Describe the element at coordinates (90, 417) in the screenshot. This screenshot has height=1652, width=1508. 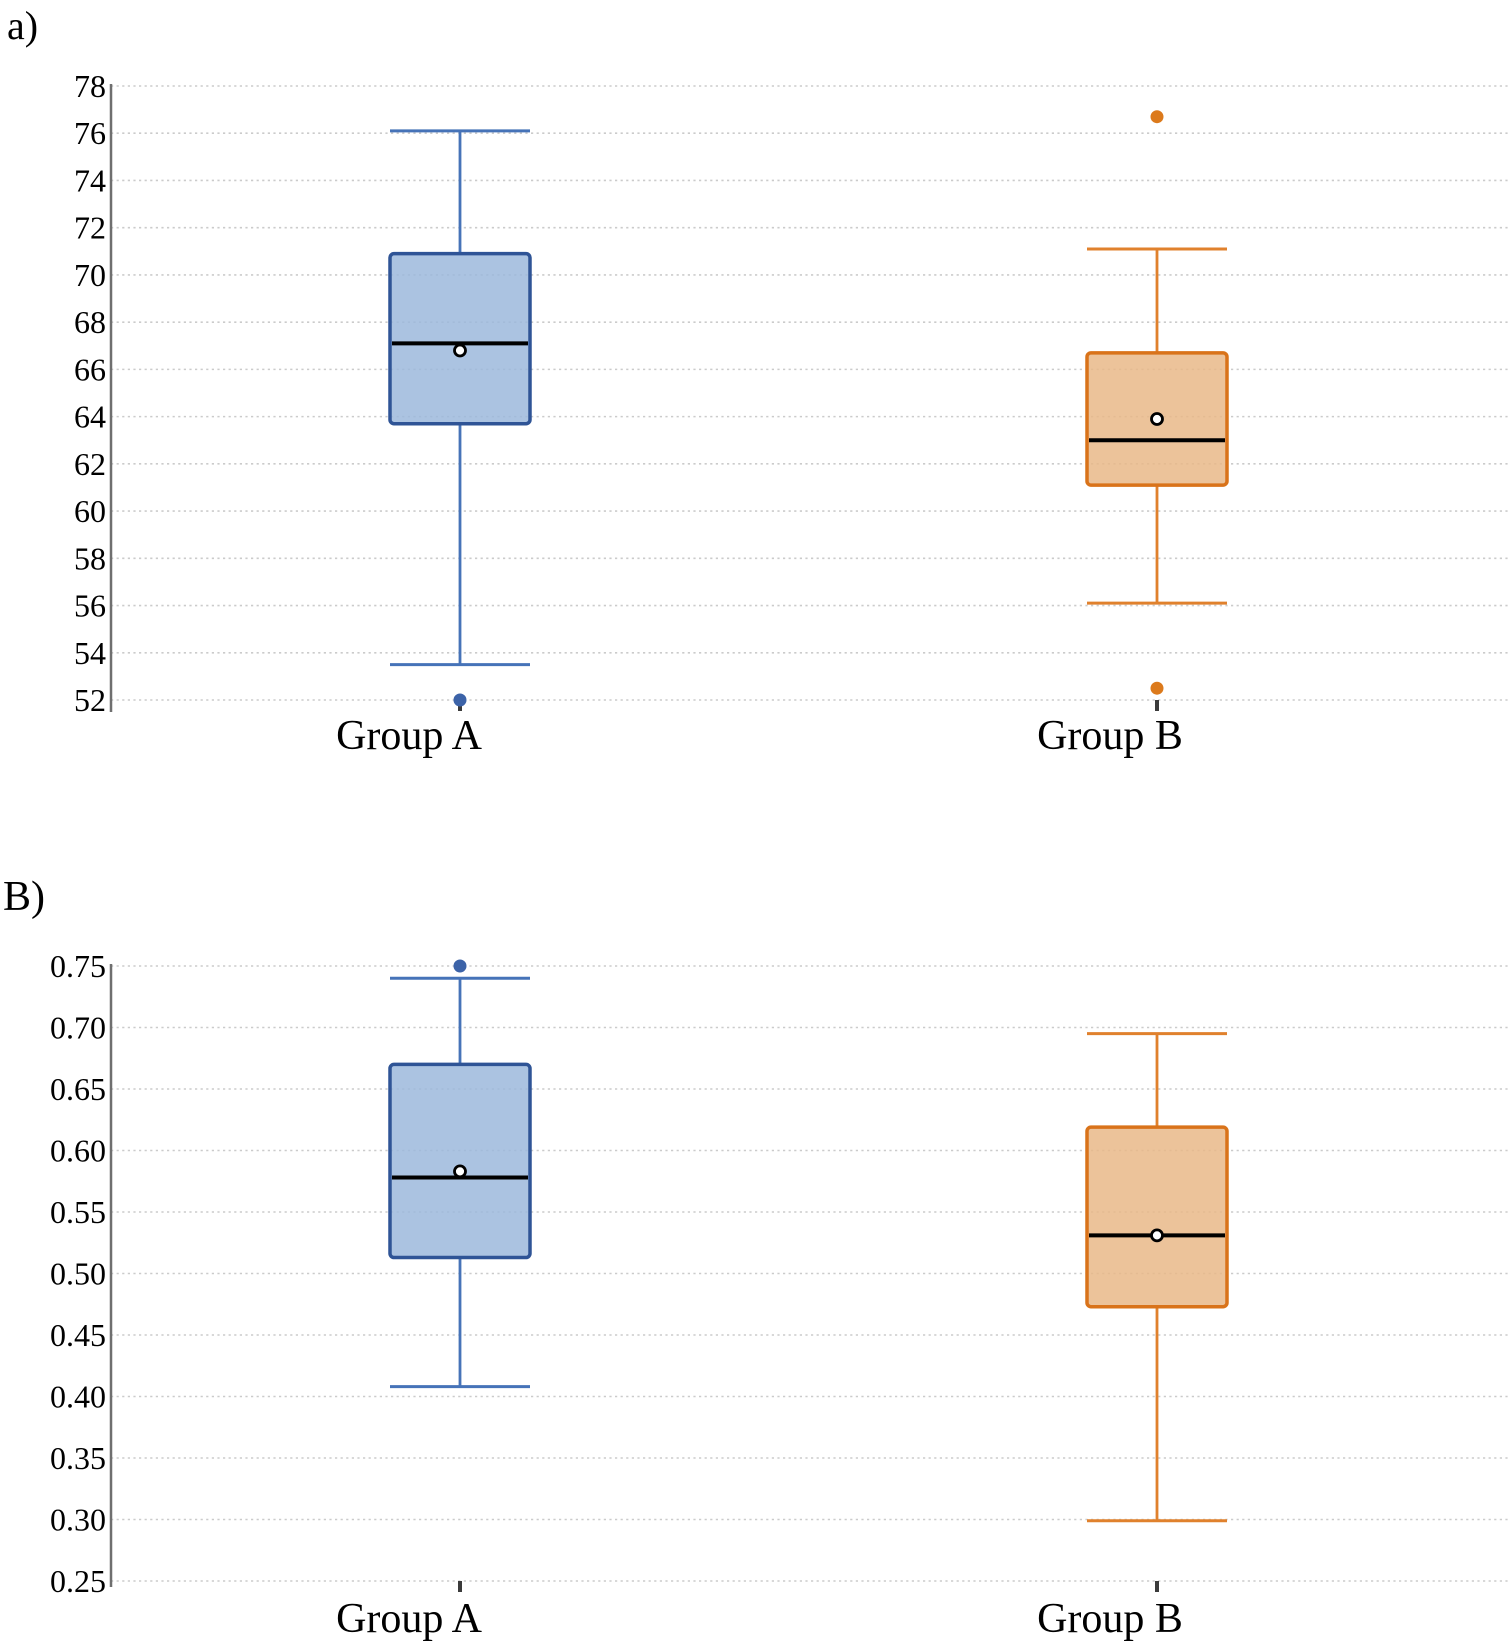
I see `y-tick-label: 64` at that location.